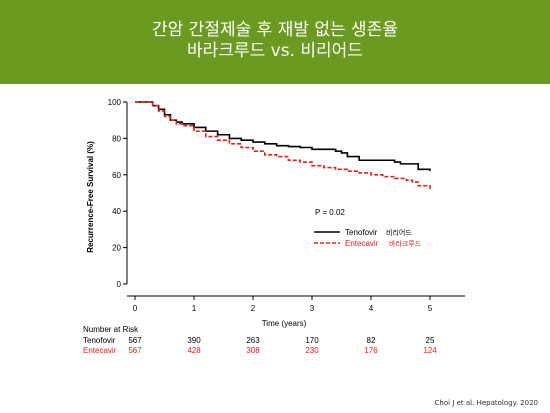 The height and width of the screenshot is (413, 550). What do you see at coordinates (119, 284) in the screenshot?
I see `y-tick-label: 0` at bounding box center [119, 284].